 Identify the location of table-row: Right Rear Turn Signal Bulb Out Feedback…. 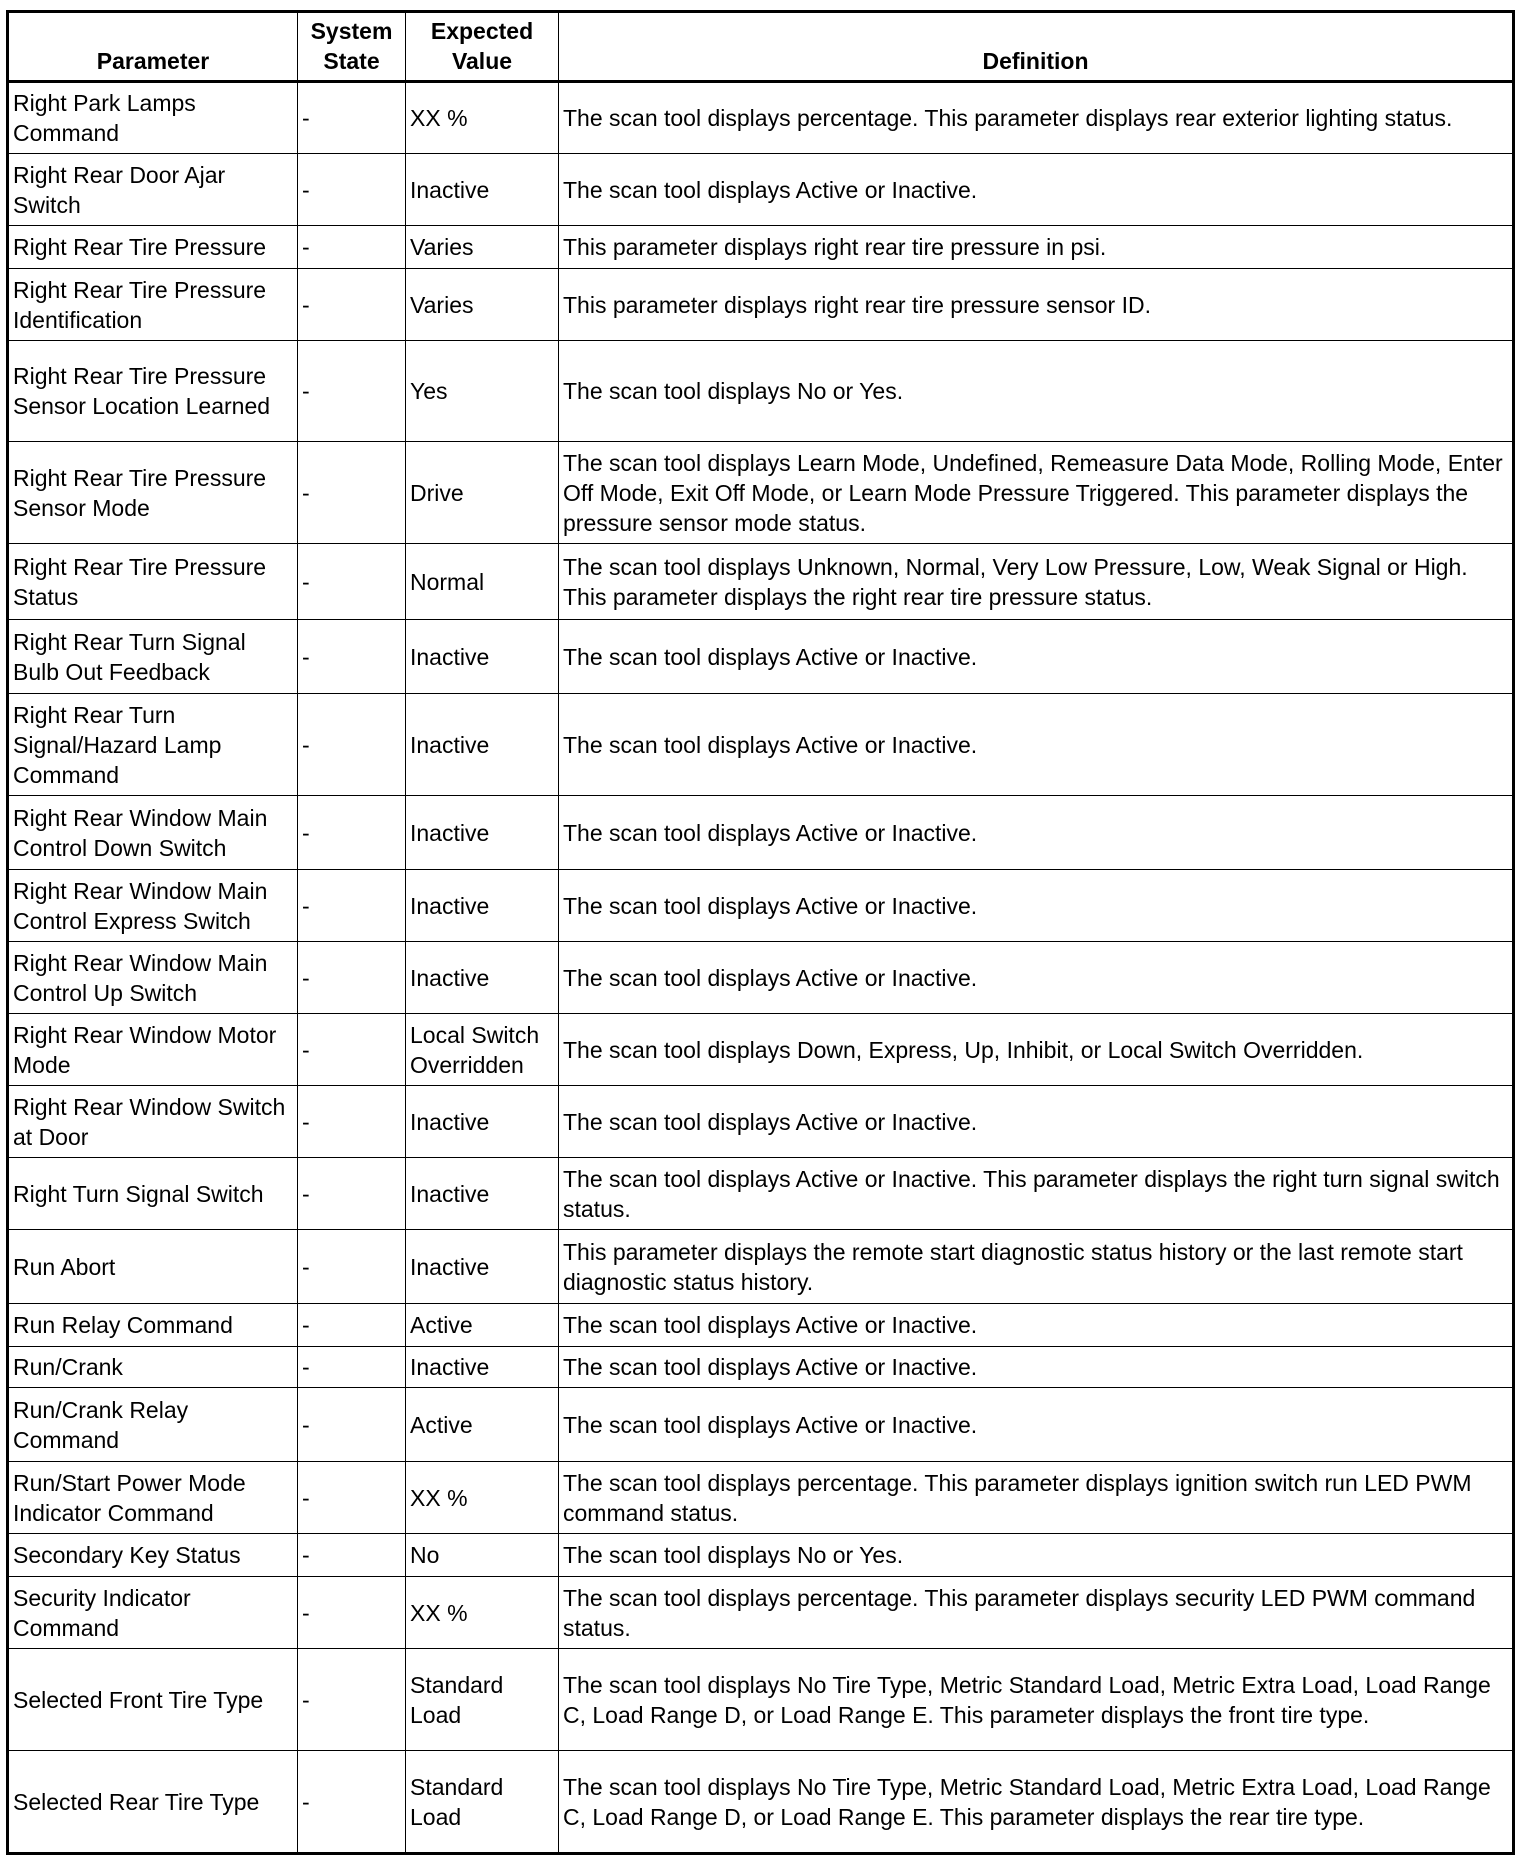
(760, 656).